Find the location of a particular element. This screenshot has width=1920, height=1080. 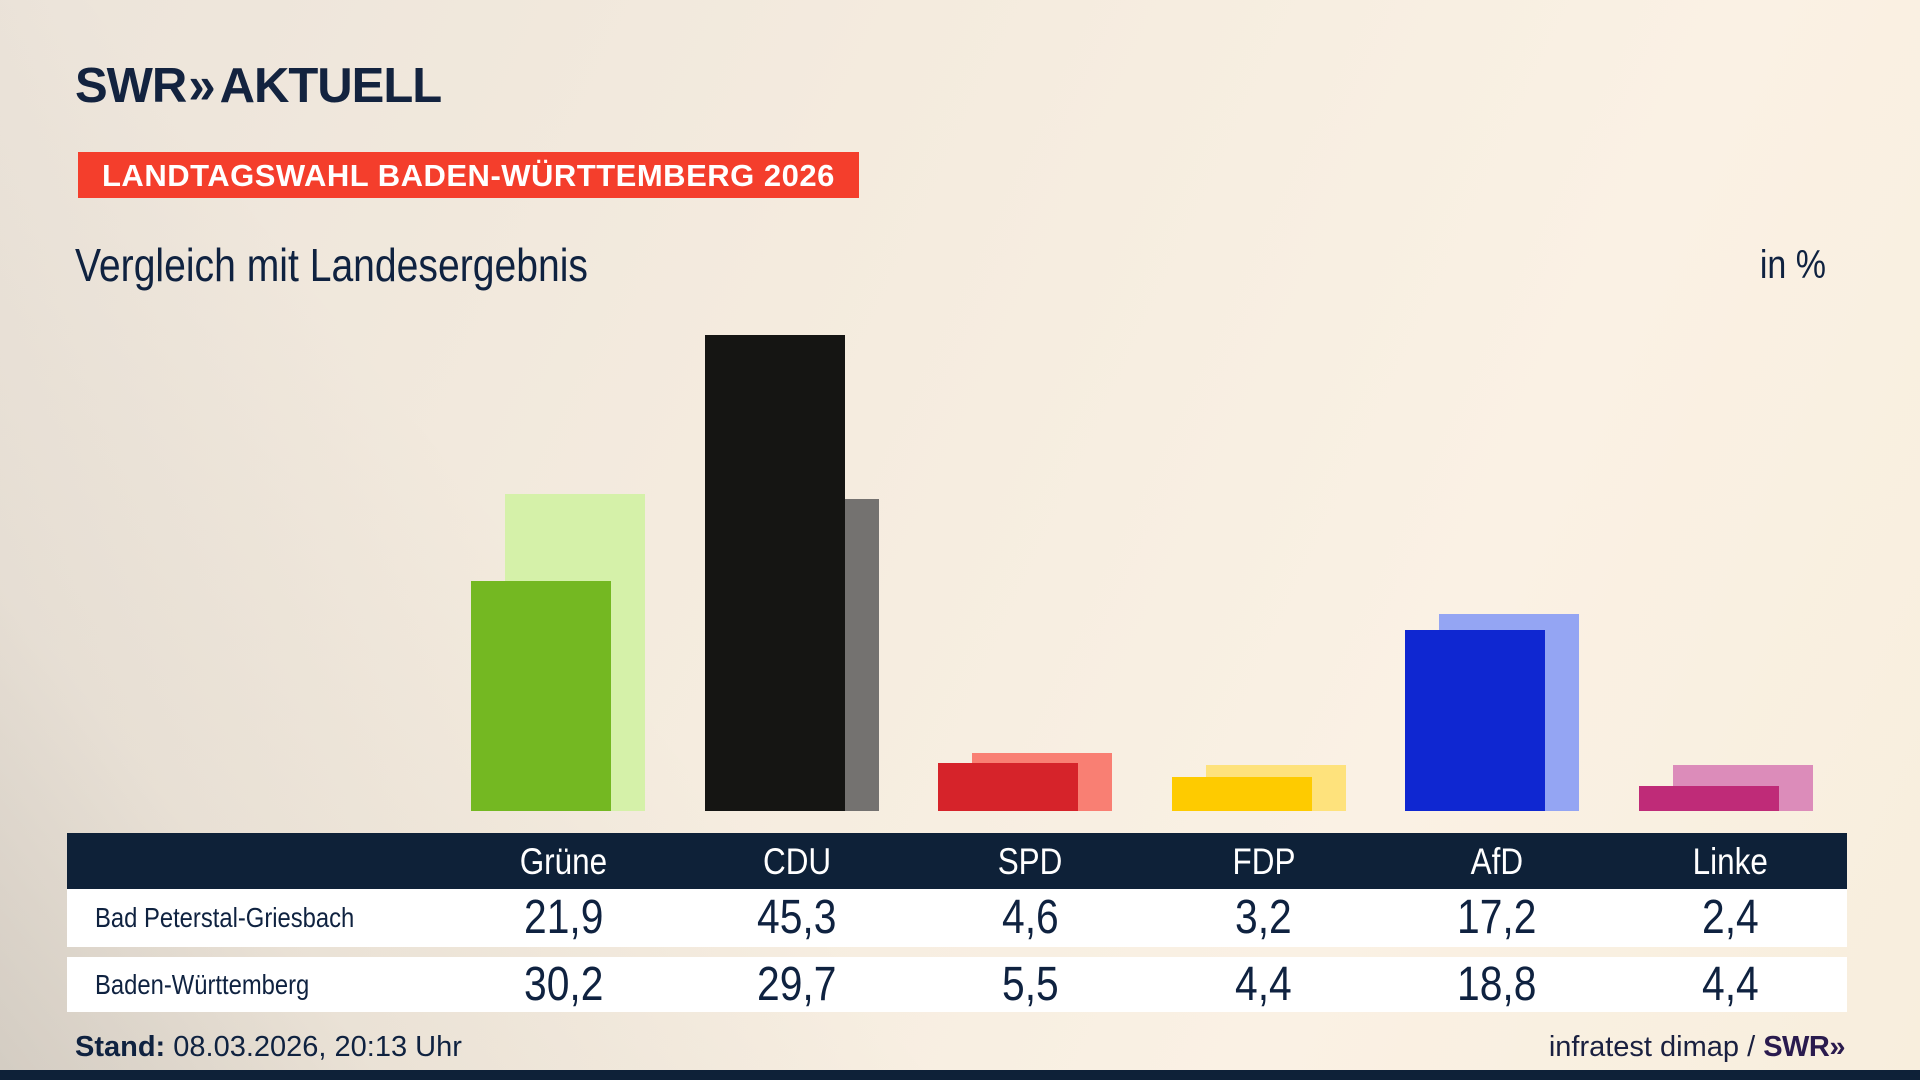

value-spd-row1: 4,6 is located at coordinates (1030, 918).